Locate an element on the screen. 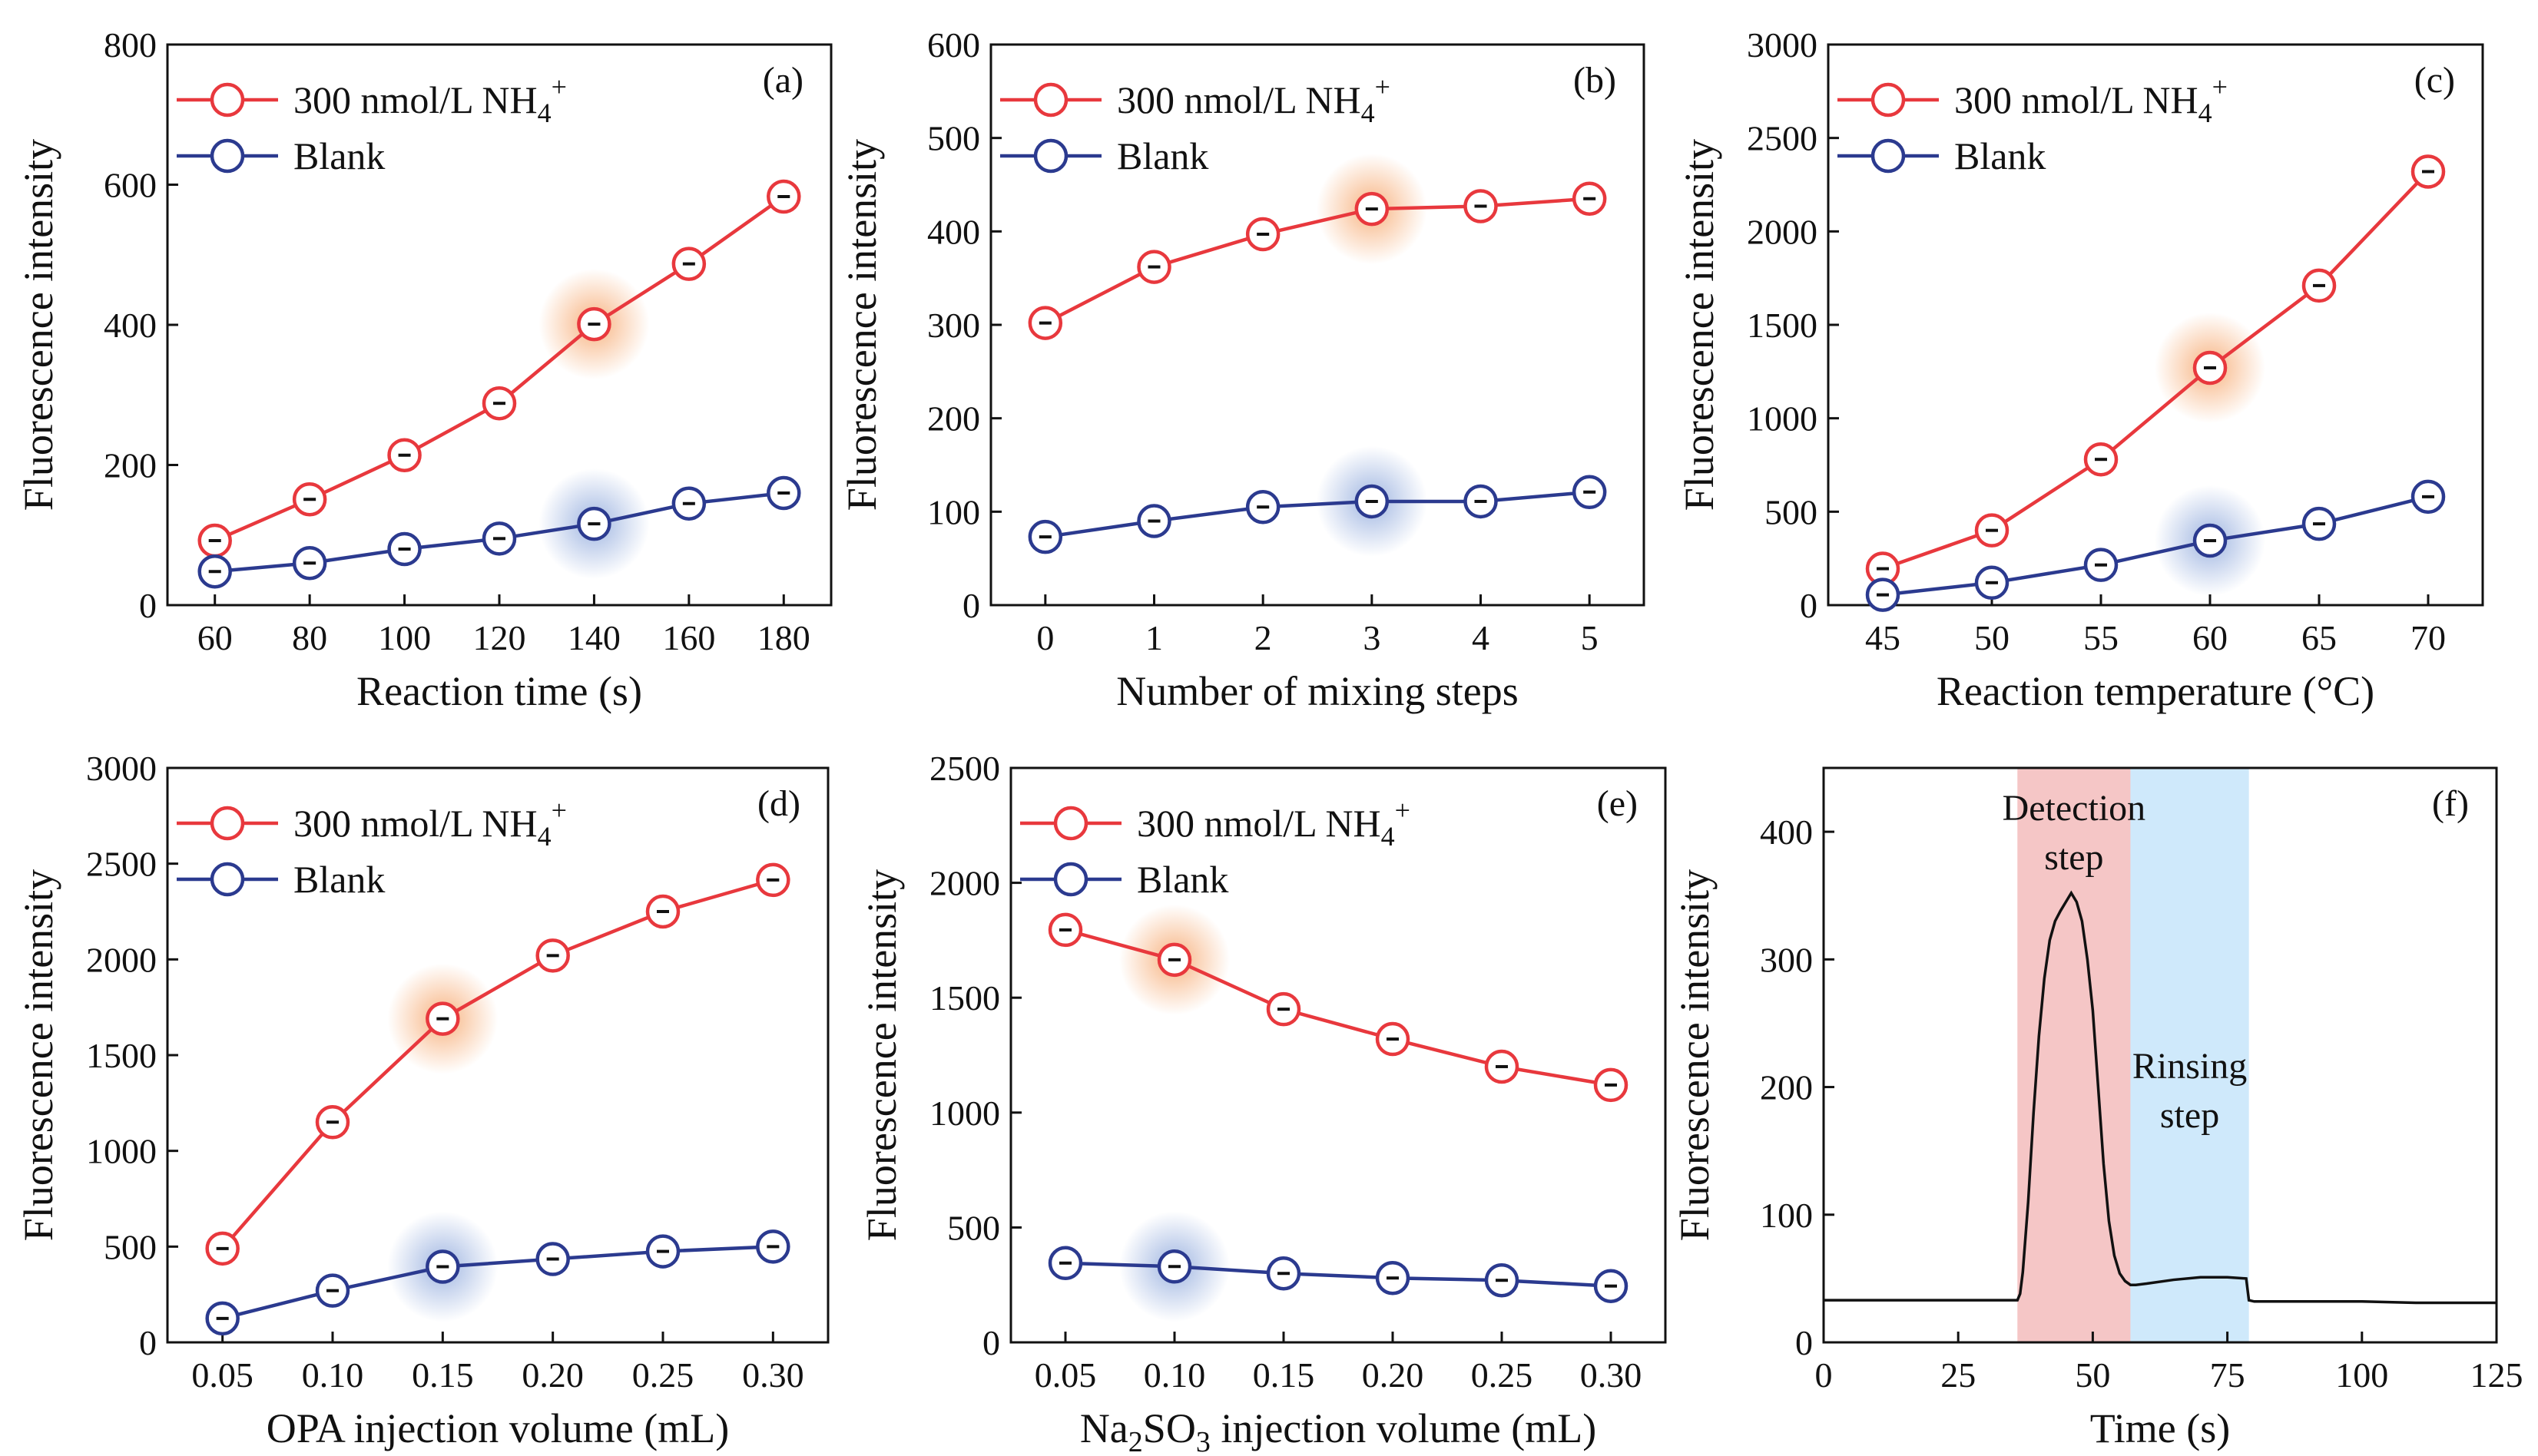  panel-tag: (b) is located at coordinates (1594, 80).